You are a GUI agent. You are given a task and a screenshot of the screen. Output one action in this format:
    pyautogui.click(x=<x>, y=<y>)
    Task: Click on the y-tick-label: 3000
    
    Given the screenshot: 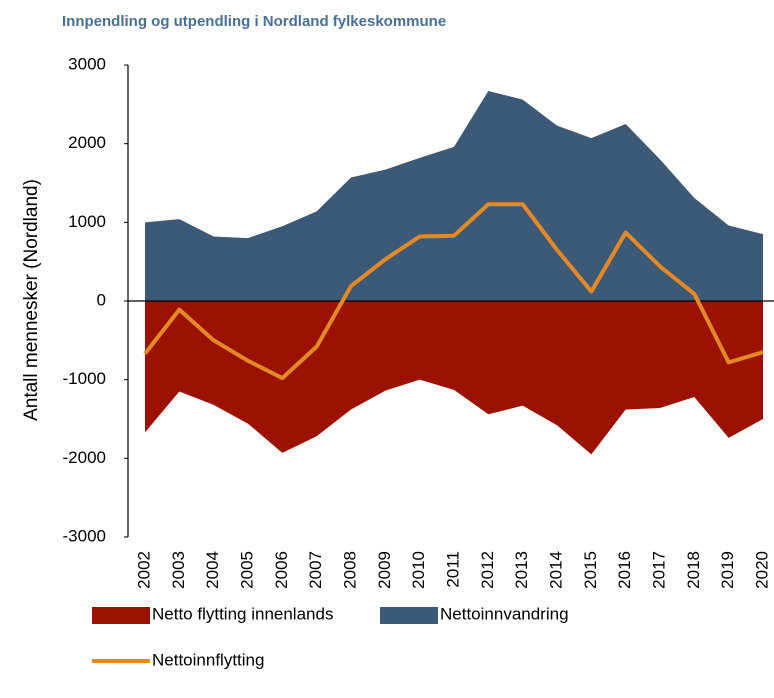 What is the action you would take?
    pyautogui.click(x=87, y=63)
    